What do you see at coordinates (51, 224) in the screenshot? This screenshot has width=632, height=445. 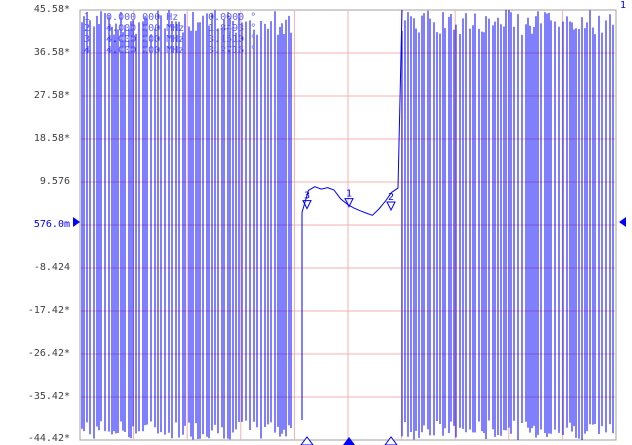 I see `reference-level-label: 576.0m` at bounding box center [51, 224].